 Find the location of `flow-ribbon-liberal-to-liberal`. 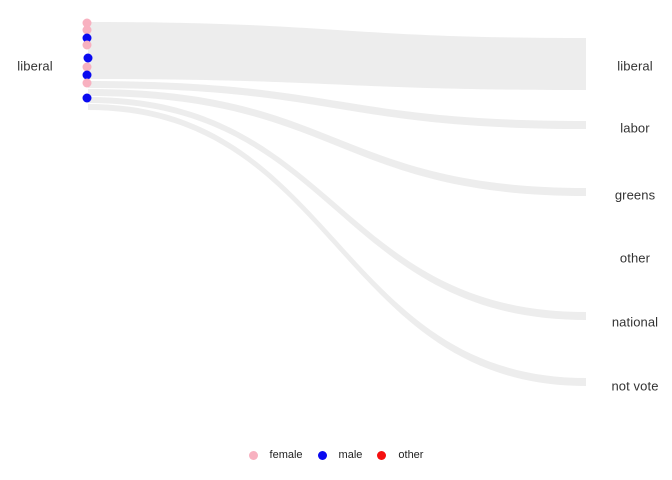

flow-ribbon-liberal-to-liberal is located at coordinates (337, 56).